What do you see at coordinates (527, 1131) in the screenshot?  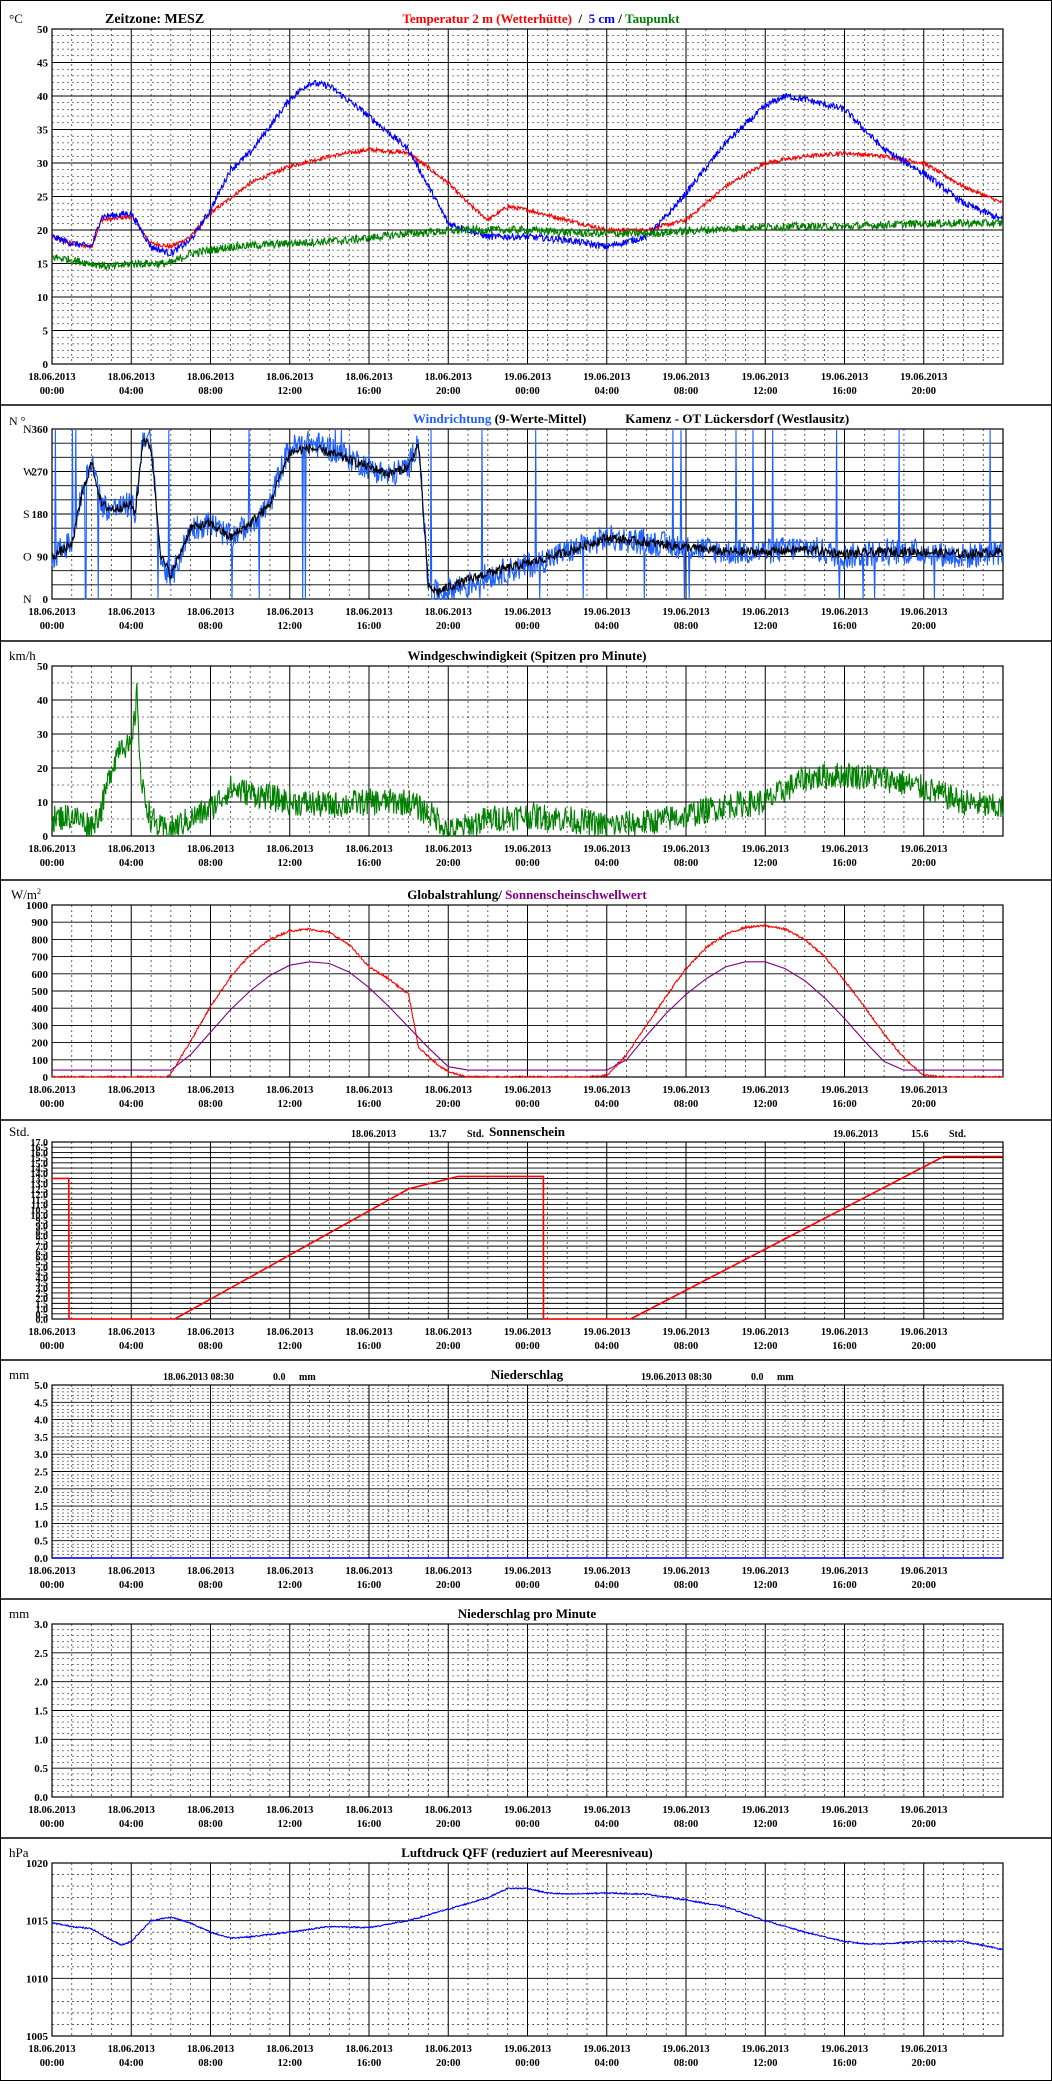 I see `chart-title: Sonnenschein` at bounding box center [527, 1131].